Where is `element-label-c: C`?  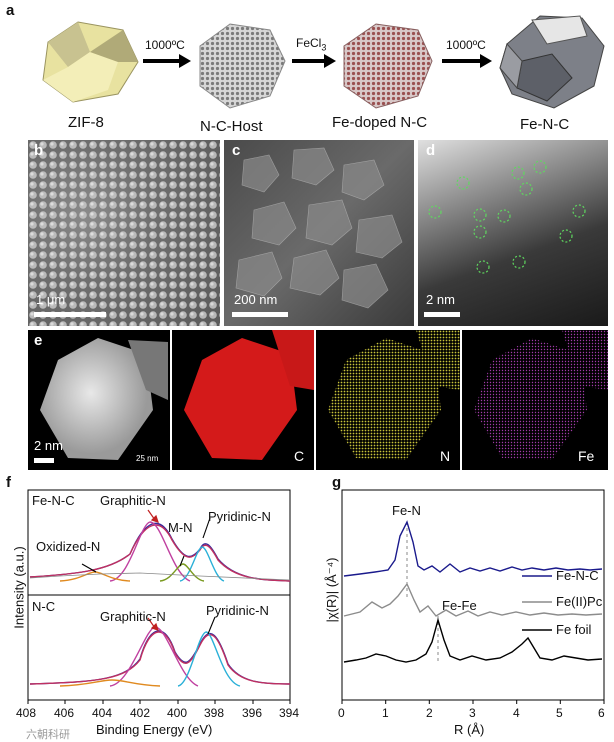
element-label-c: C is located at coordinates (299, 456).